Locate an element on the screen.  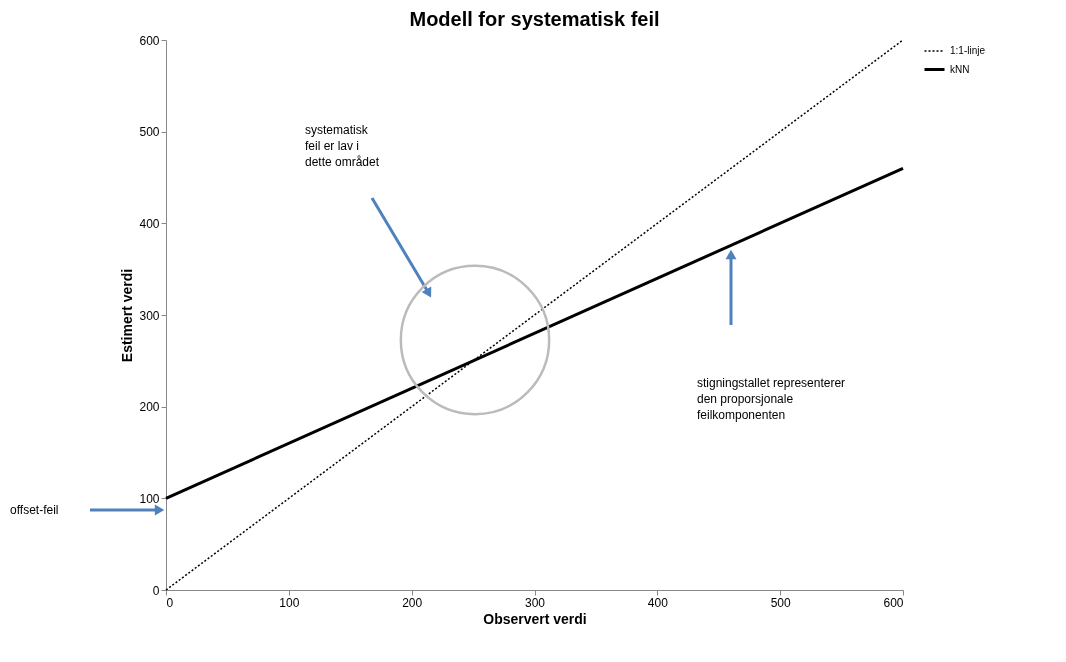
y-tick-label: 100 is located at coordinates (149, 498).